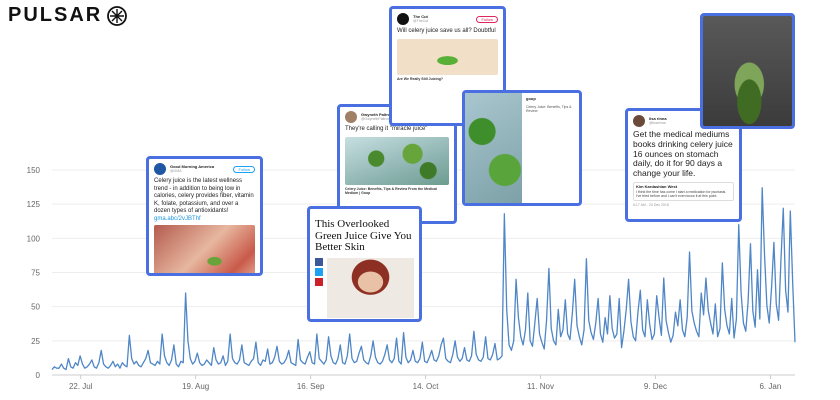  Describe the element at coordinates (493, 148) in the screenshot. I see `goop-photo` at that location.